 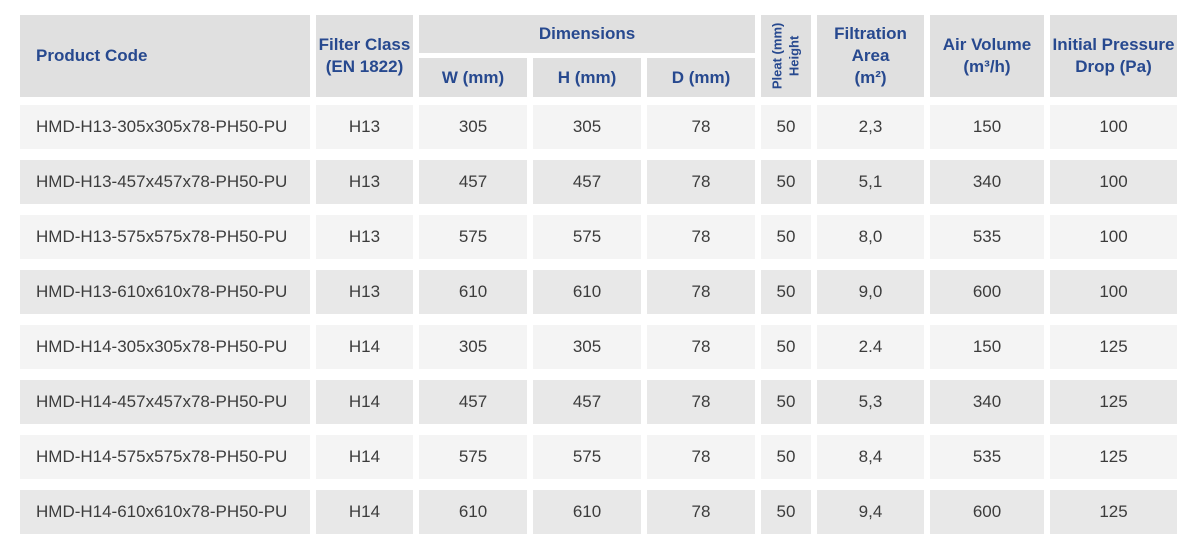 What do you see at coordinates (165, 182) in the screenshot?
I see `product-code-cell: HMD-H13-457x457x78-PH50-PU` at bounding box center [165, 182].